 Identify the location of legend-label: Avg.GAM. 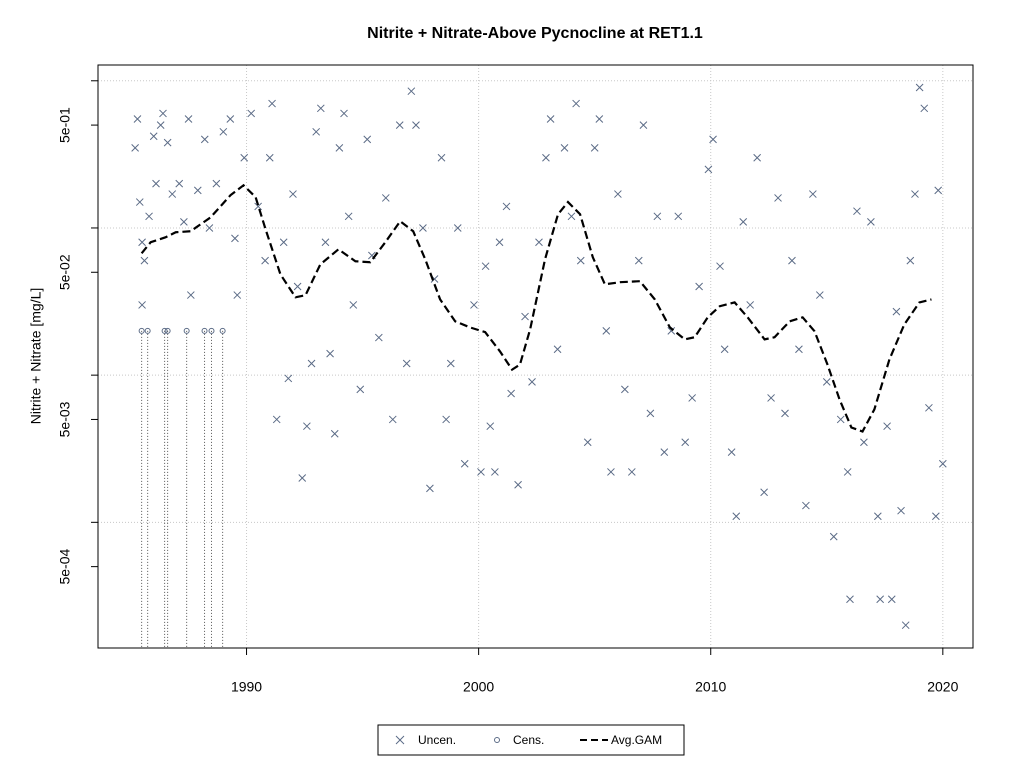
(636, 740).